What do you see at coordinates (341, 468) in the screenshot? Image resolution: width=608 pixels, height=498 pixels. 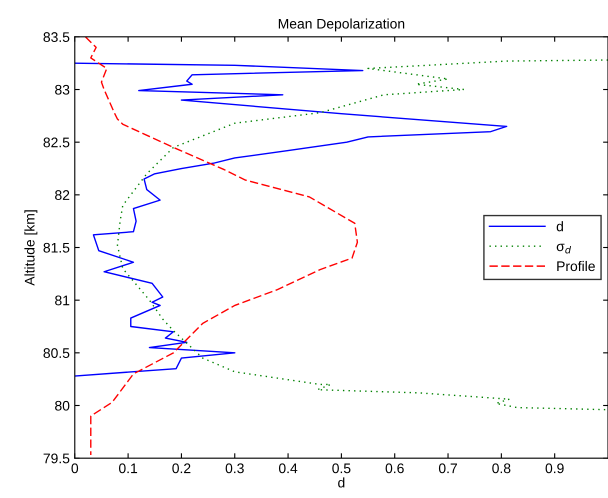 I see `x-tick-label: 0.5` at bounding box center [341, 468].